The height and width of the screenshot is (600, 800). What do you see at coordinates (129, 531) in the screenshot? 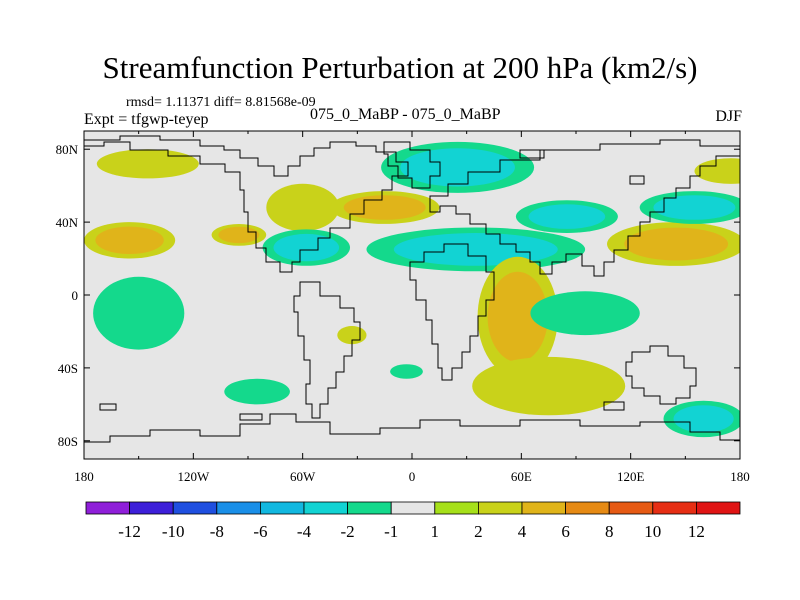
I see `colorbar-label-0: -12` at bounding box center [129, 531].